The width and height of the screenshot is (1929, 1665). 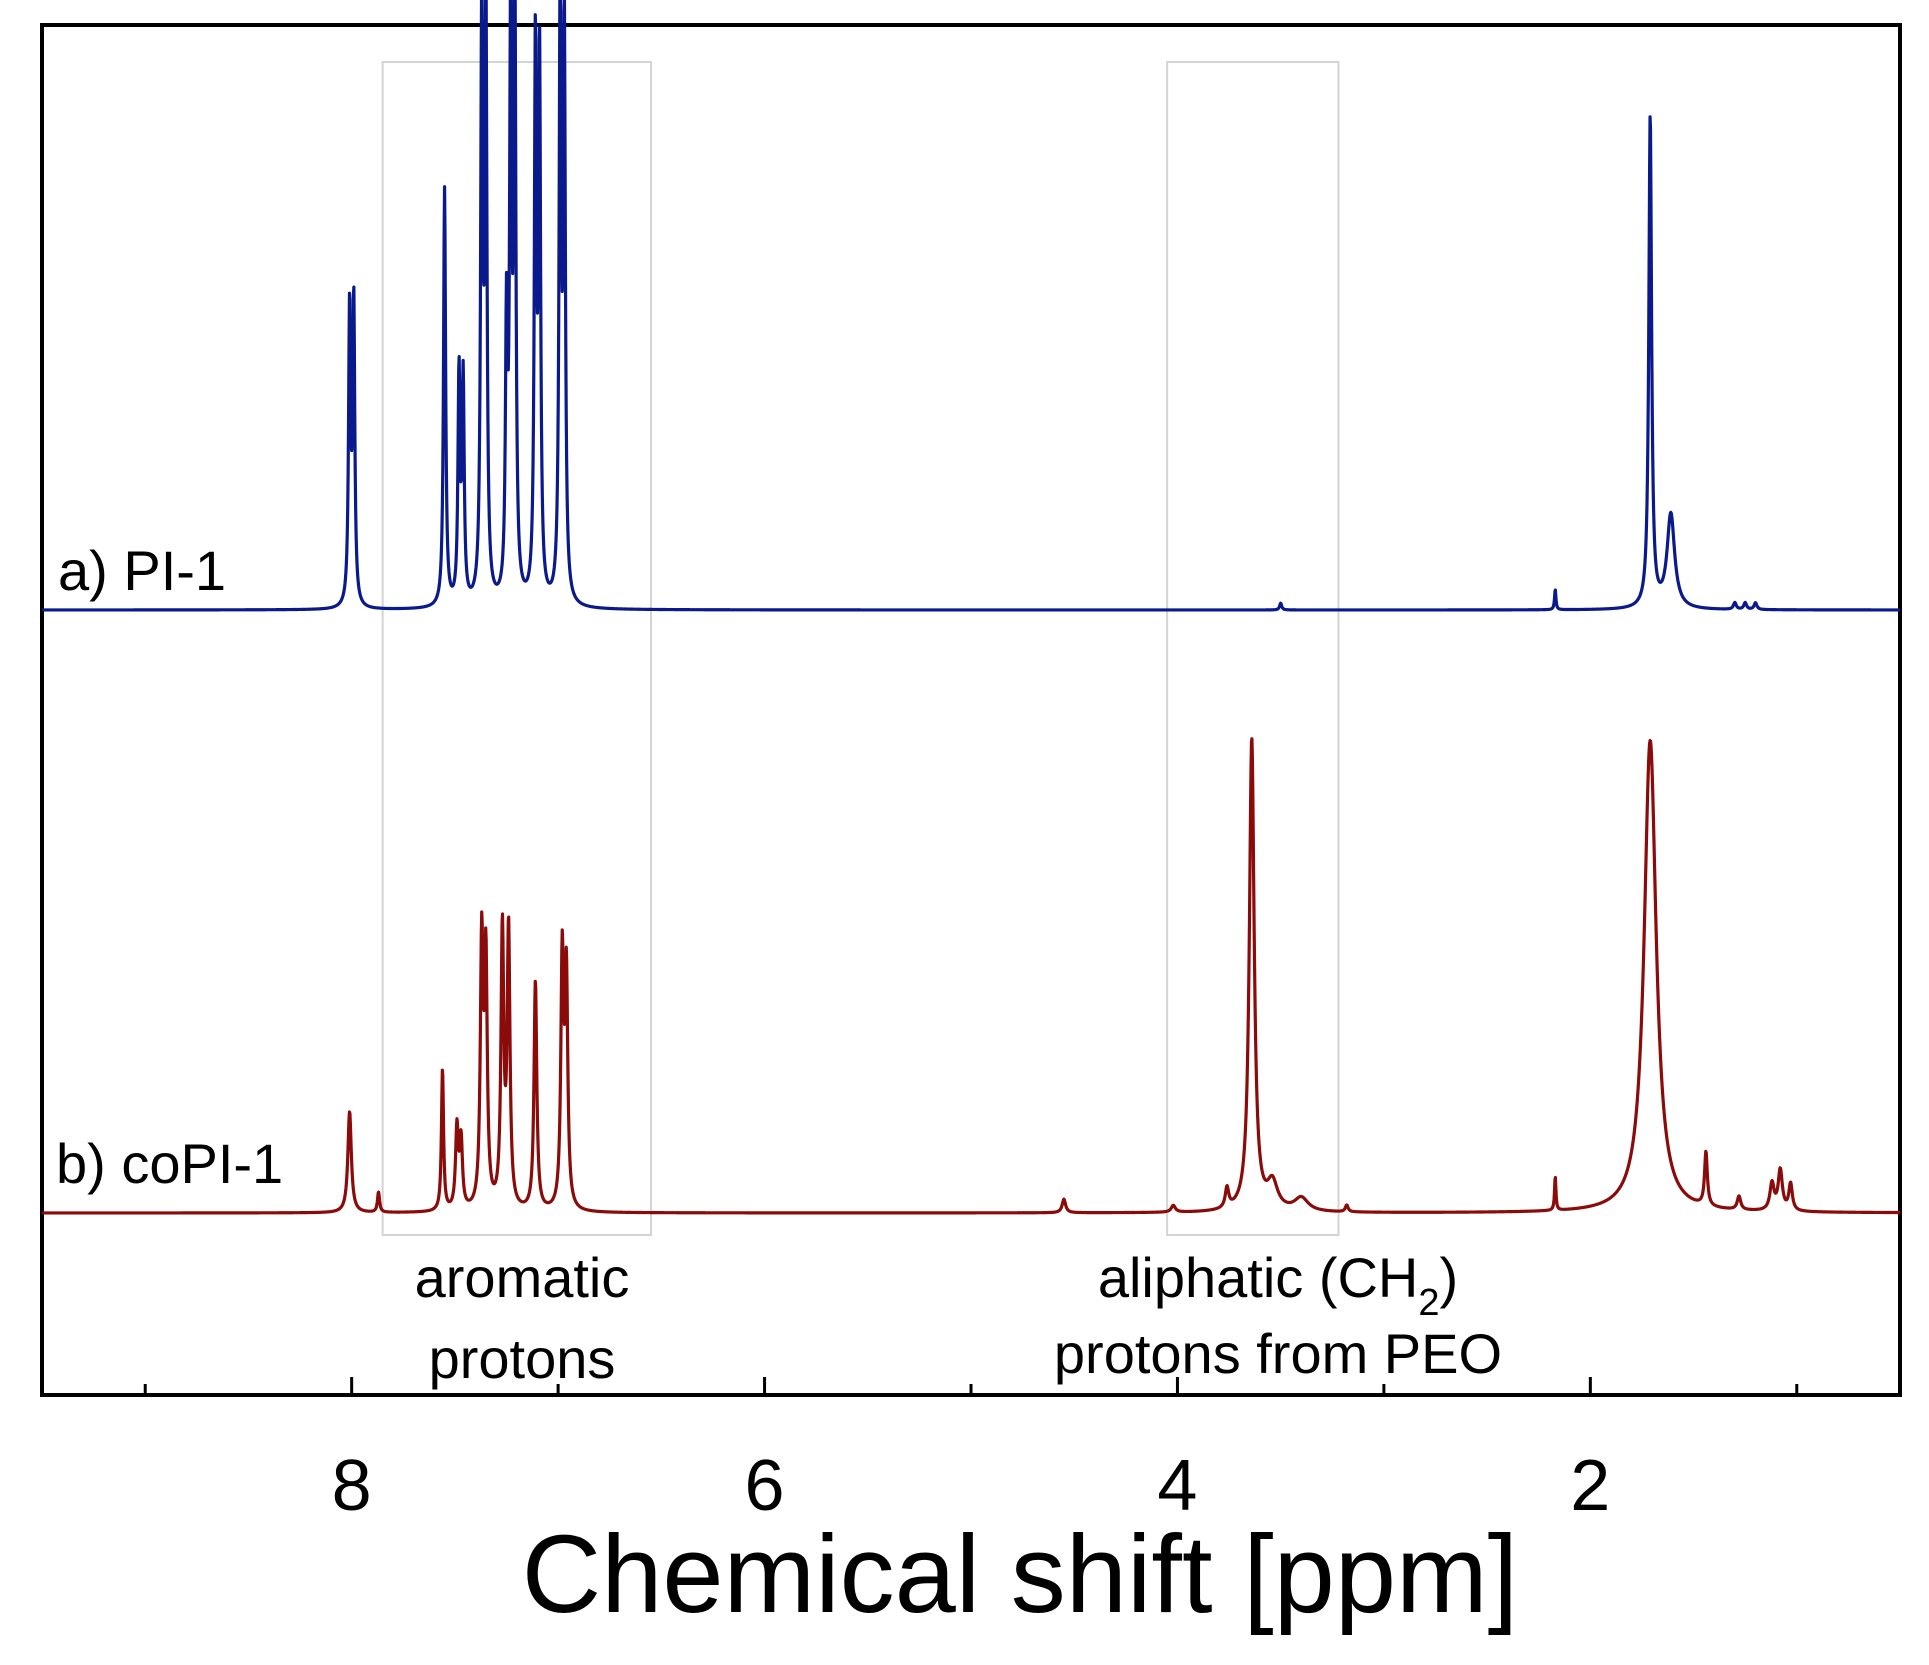 What do you see at coordinates (1428, 1303) in the screenshot?
I see `aliphatic-subscript: 2` at bounding box center [1428, 1303].